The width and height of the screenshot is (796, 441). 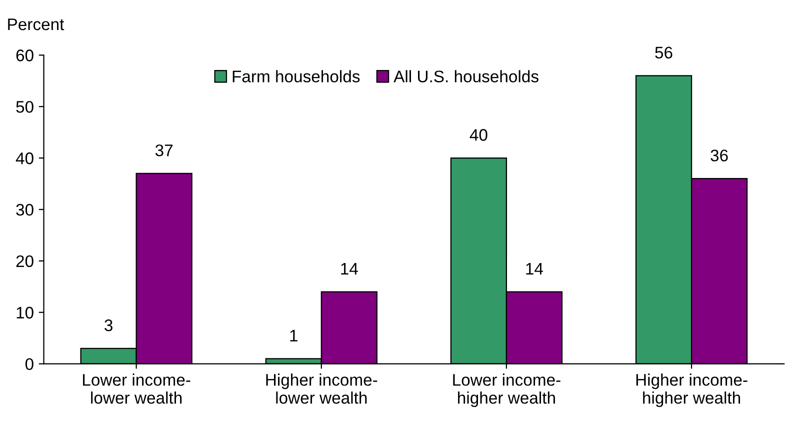 I want to click on y-tick-label: 40, so click(x=25, y=158).